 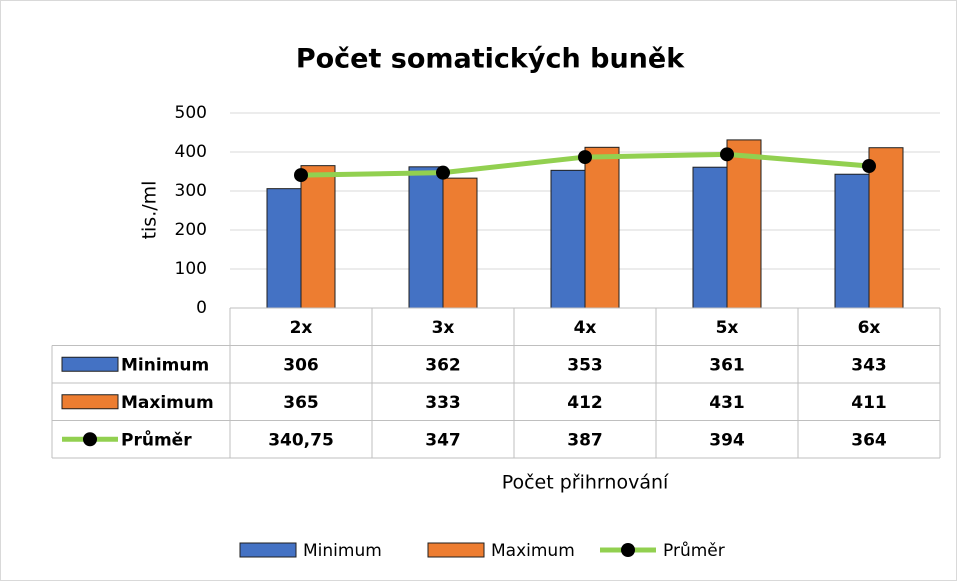 What do you see at coordinates (165, 365) in the screenshot?
I see `table-row-label: Minimum` at bounding box center [165, 365].